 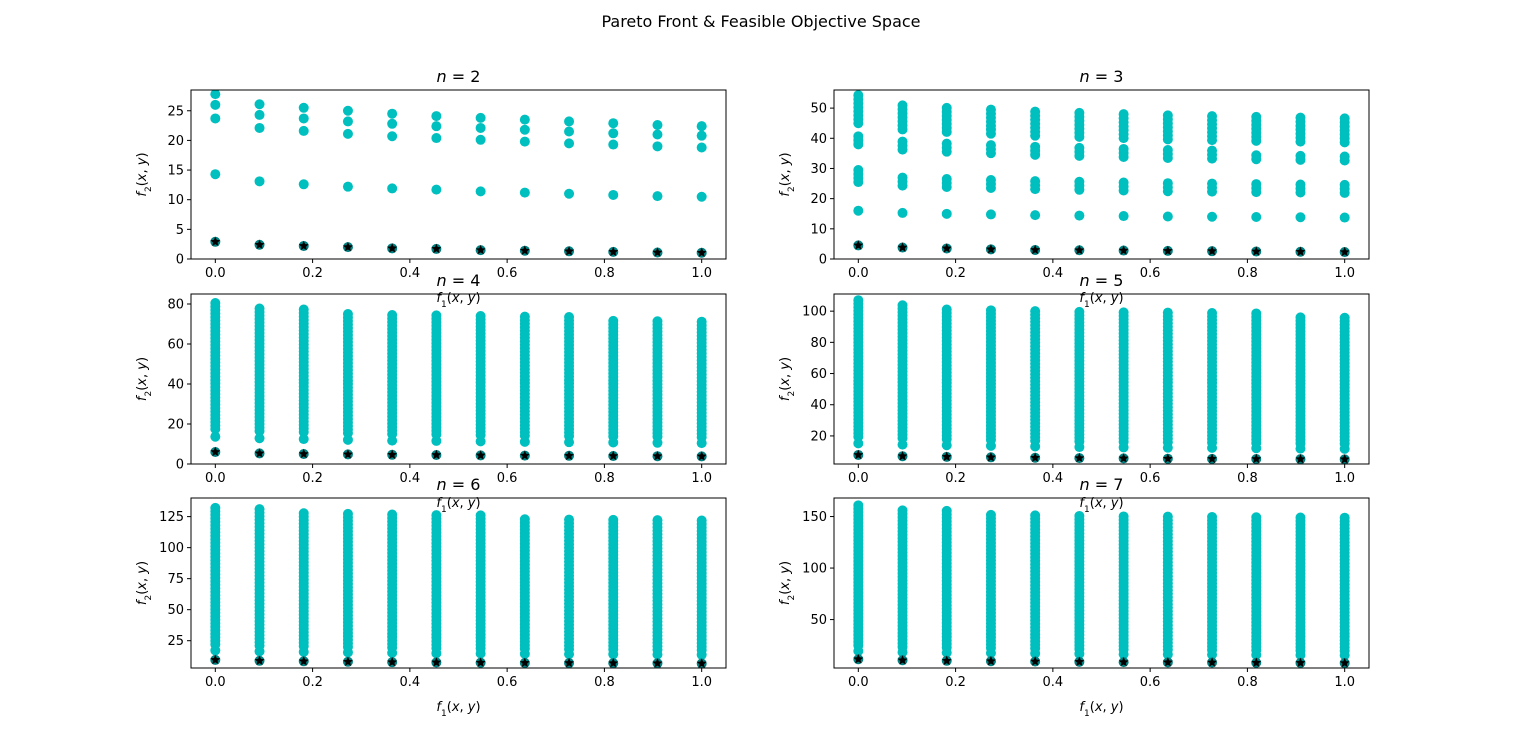 What do you see at coordinates (175, 425) in the screenshot?
I see `y-tick-label: 20` at bounding box center [175, 425].